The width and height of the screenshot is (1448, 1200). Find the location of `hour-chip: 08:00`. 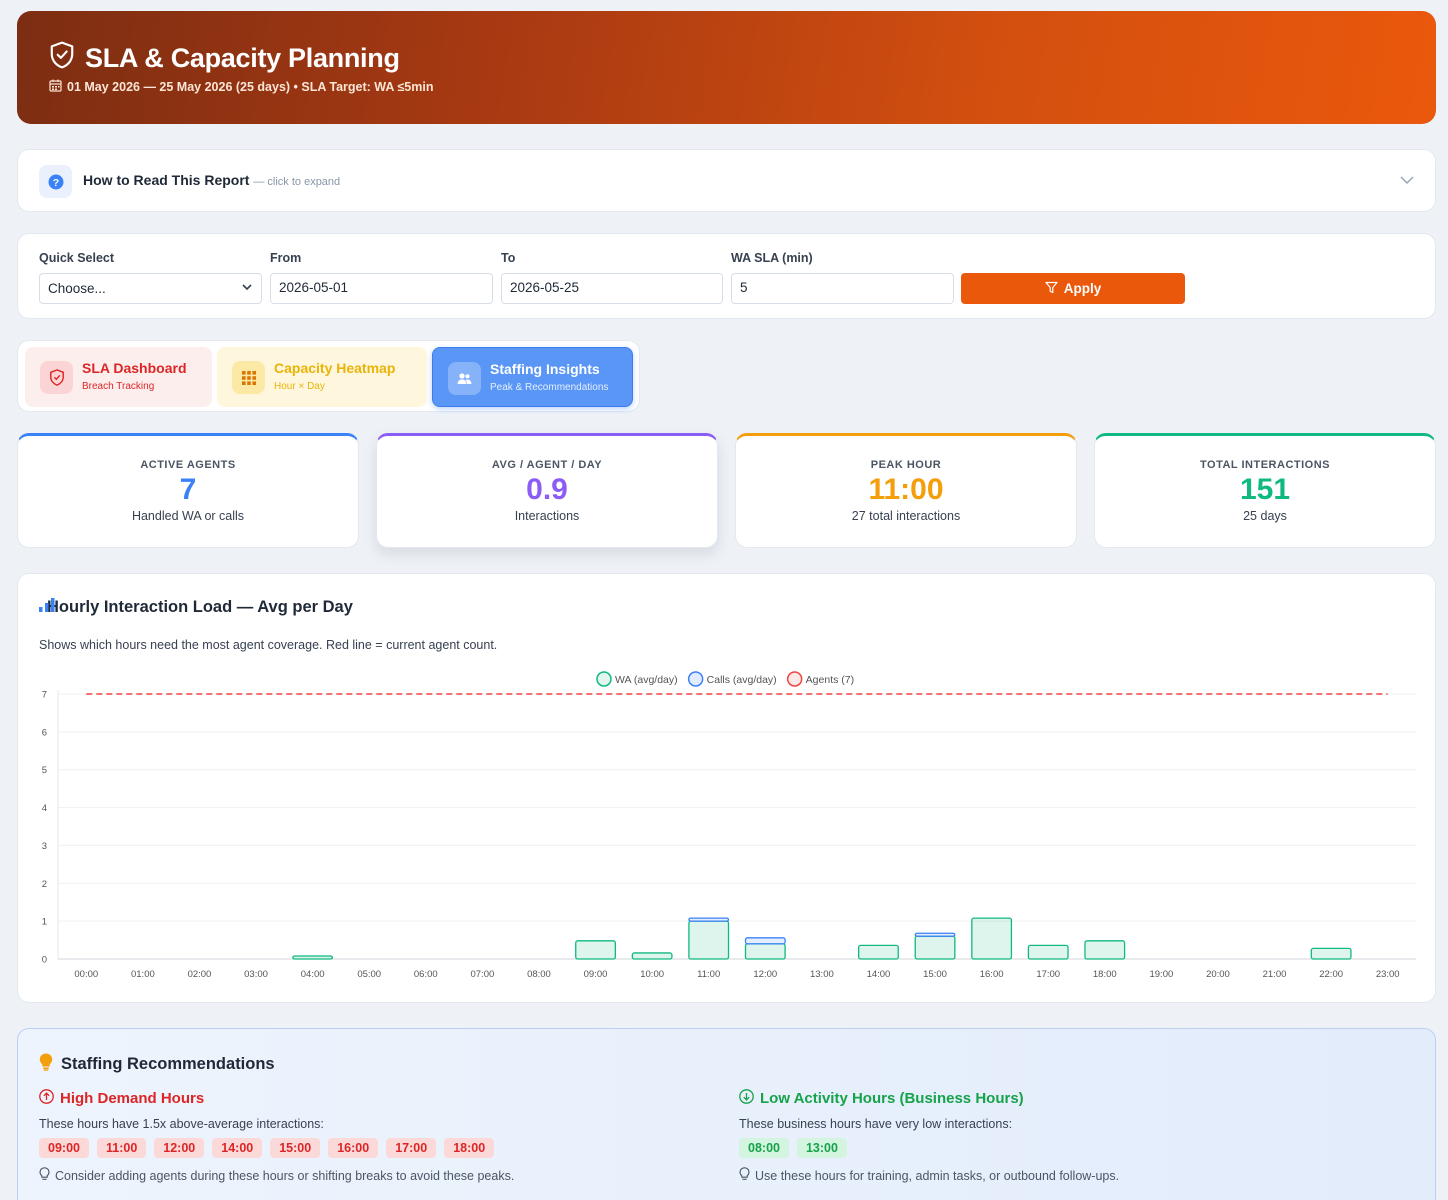

hour-chip: 08:00 is located at coordinates (764, 1148).